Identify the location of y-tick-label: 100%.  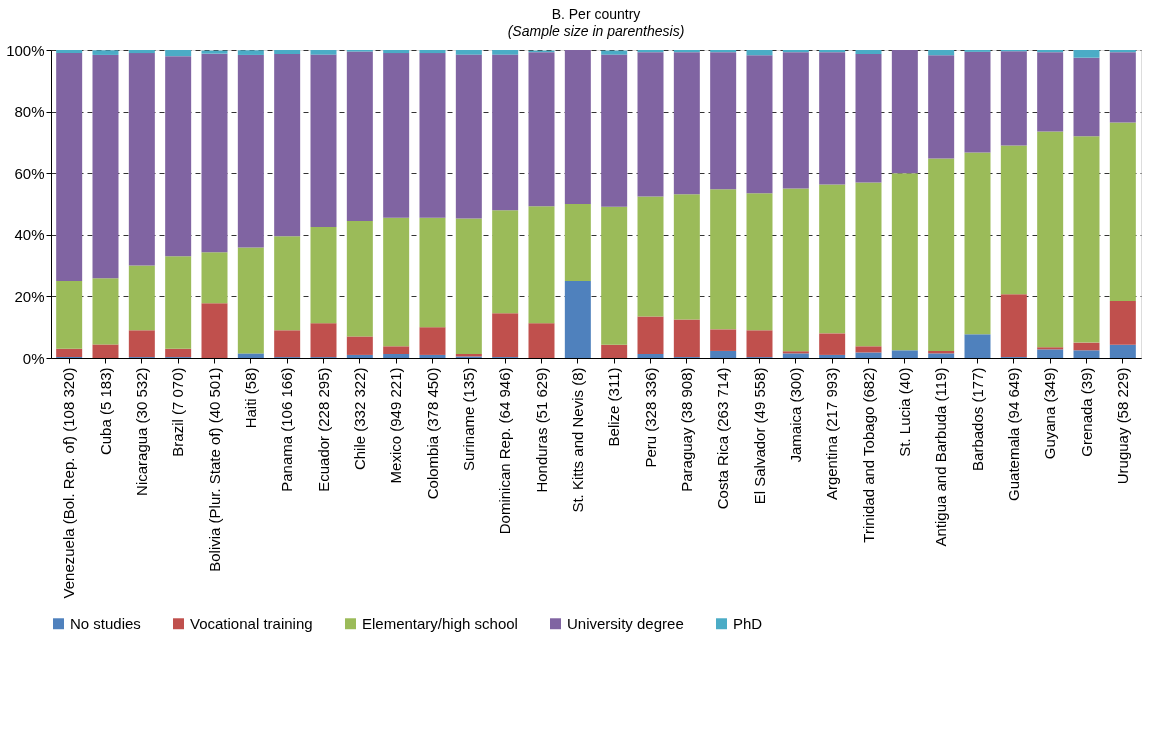
(25, 50).